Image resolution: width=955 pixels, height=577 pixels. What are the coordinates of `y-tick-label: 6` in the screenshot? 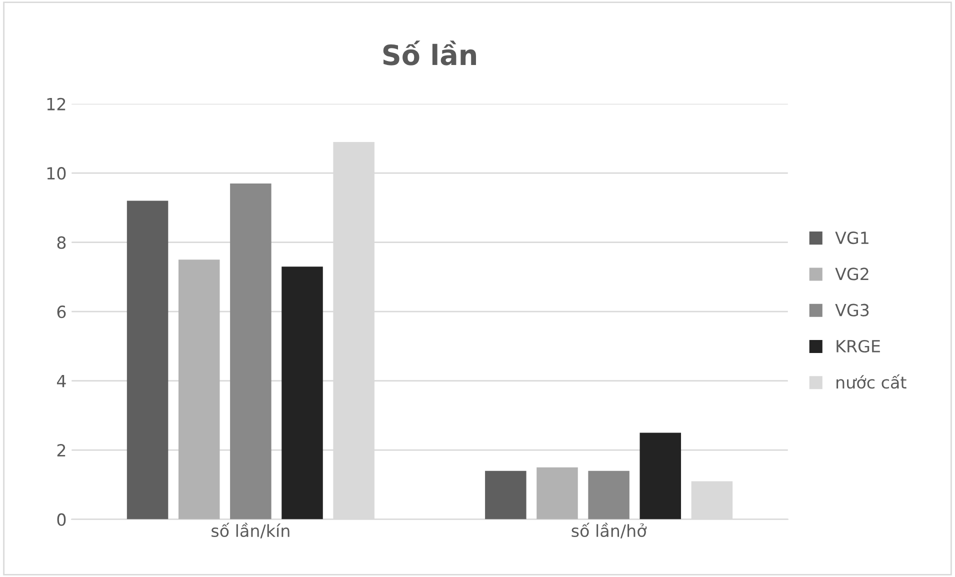 It's located at (61, 312).